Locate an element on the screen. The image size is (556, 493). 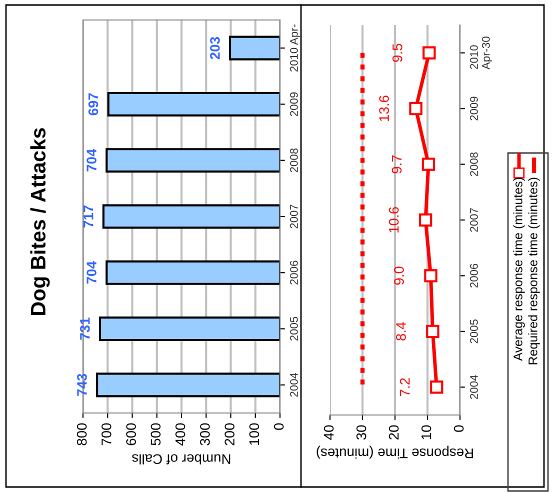
y-tick-label: 2010 Apr-30 is located at coordinates (481, 53).